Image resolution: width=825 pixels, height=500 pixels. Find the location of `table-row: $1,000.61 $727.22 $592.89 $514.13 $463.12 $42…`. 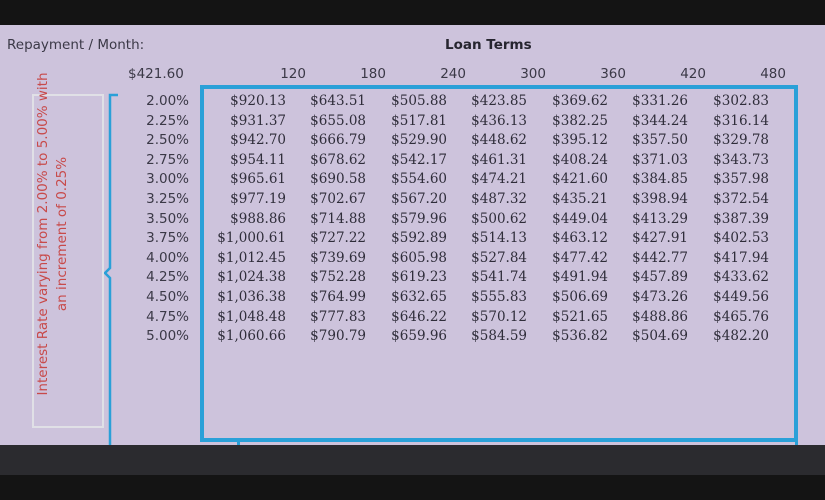

table-row: $1,000.61 $727.22 $592.89 $514.13 $463.12 $42… is located at coordinates (501, 239).